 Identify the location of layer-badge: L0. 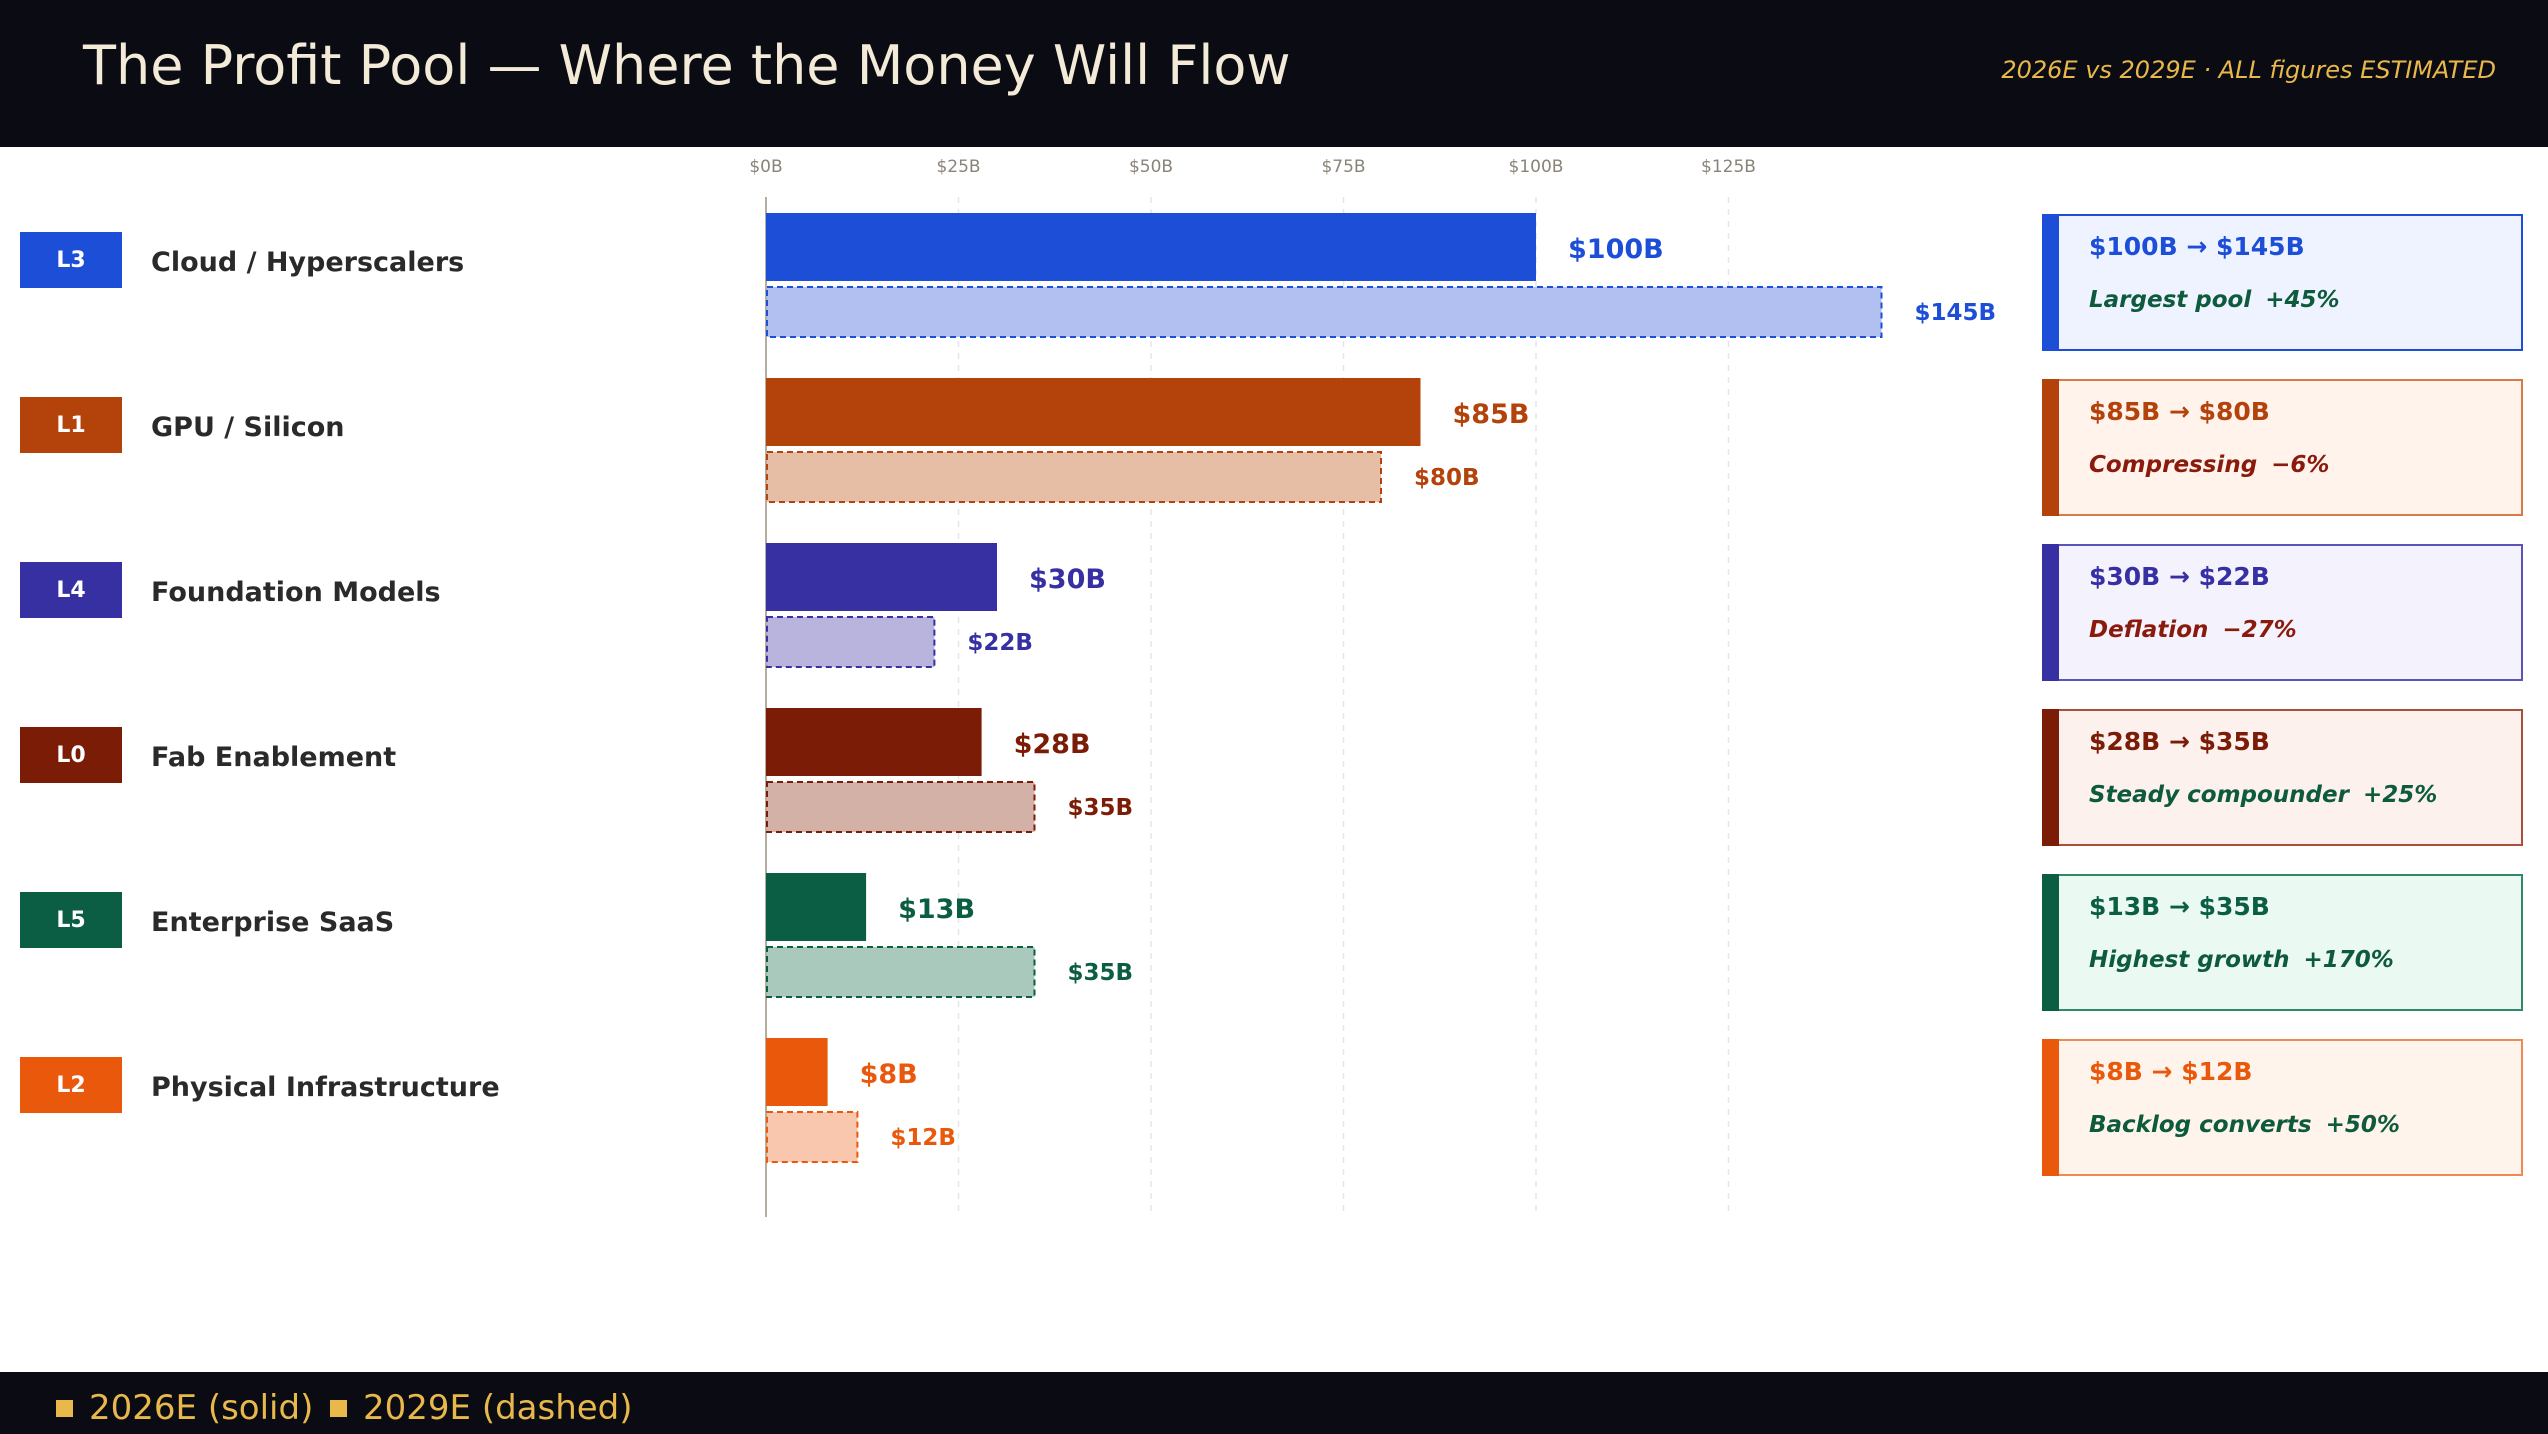
(71, 755).